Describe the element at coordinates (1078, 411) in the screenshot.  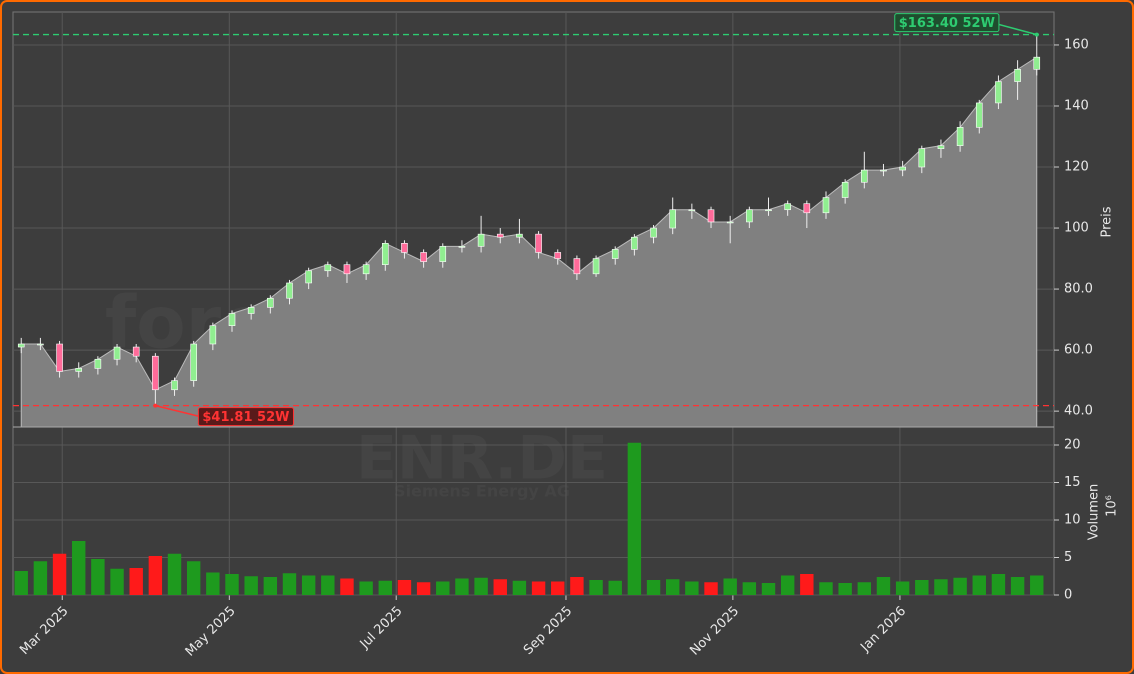
I see `y-tick-label: 40.0` at that location.